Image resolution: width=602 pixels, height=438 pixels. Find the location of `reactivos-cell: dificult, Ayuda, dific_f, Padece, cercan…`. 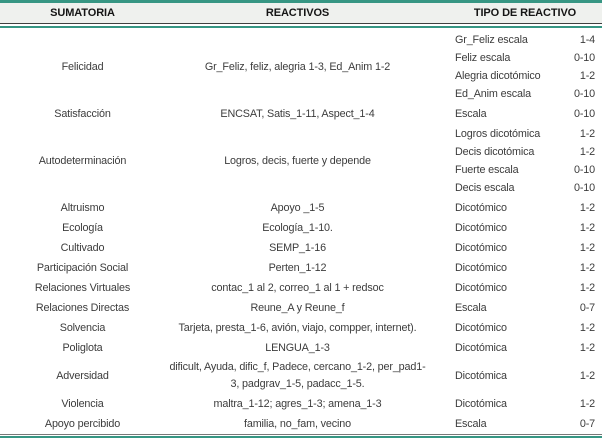

reactivos-cell: dificult, Ayuda, dific_f, Padece, cercan… is located at coordinates (297, 375).